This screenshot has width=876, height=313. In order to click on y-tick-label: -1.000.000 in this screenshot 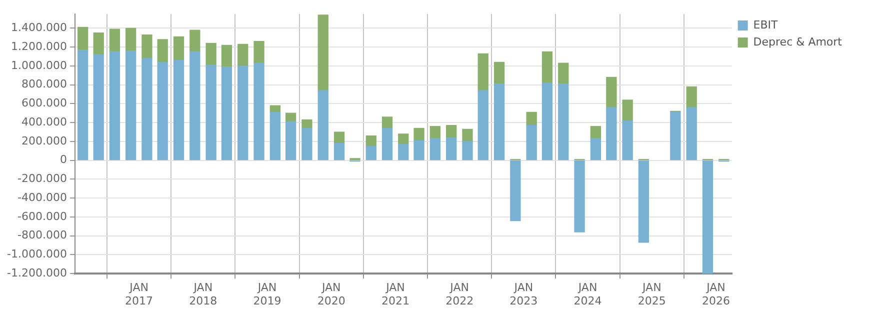, I will do `click(37, 254)`.